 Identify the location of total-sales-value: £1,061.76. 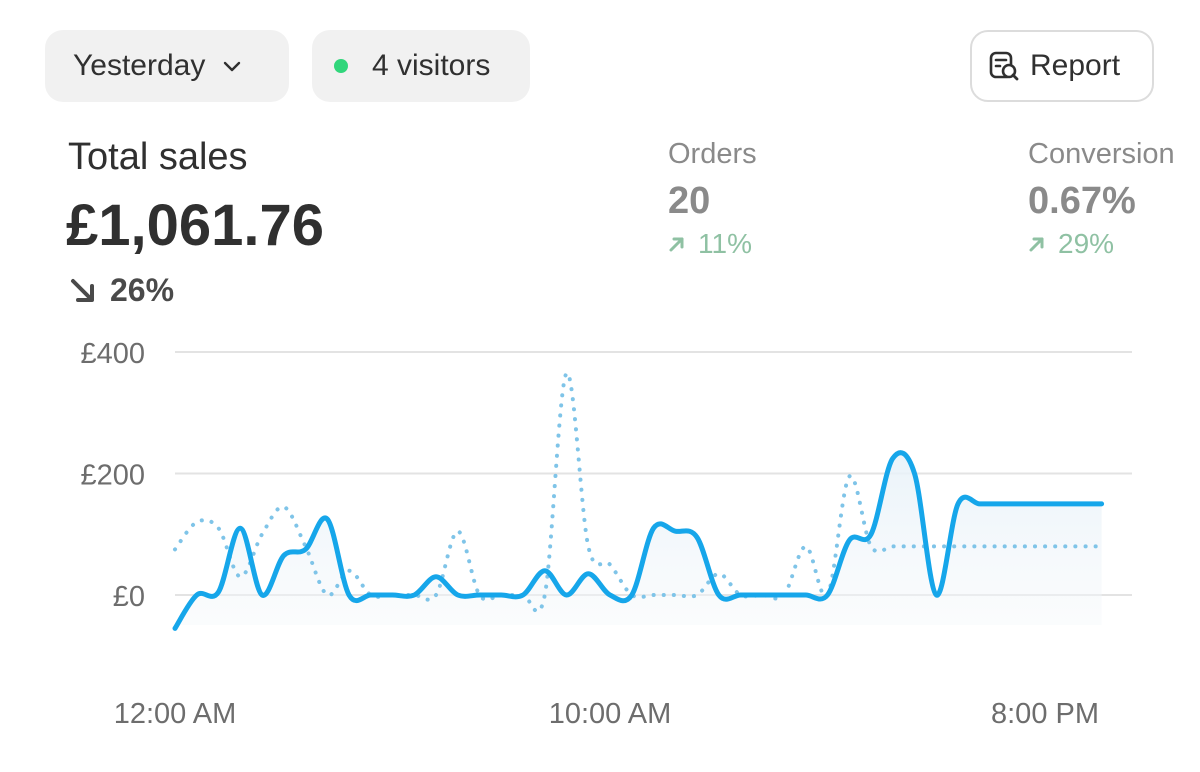
(195, 225).